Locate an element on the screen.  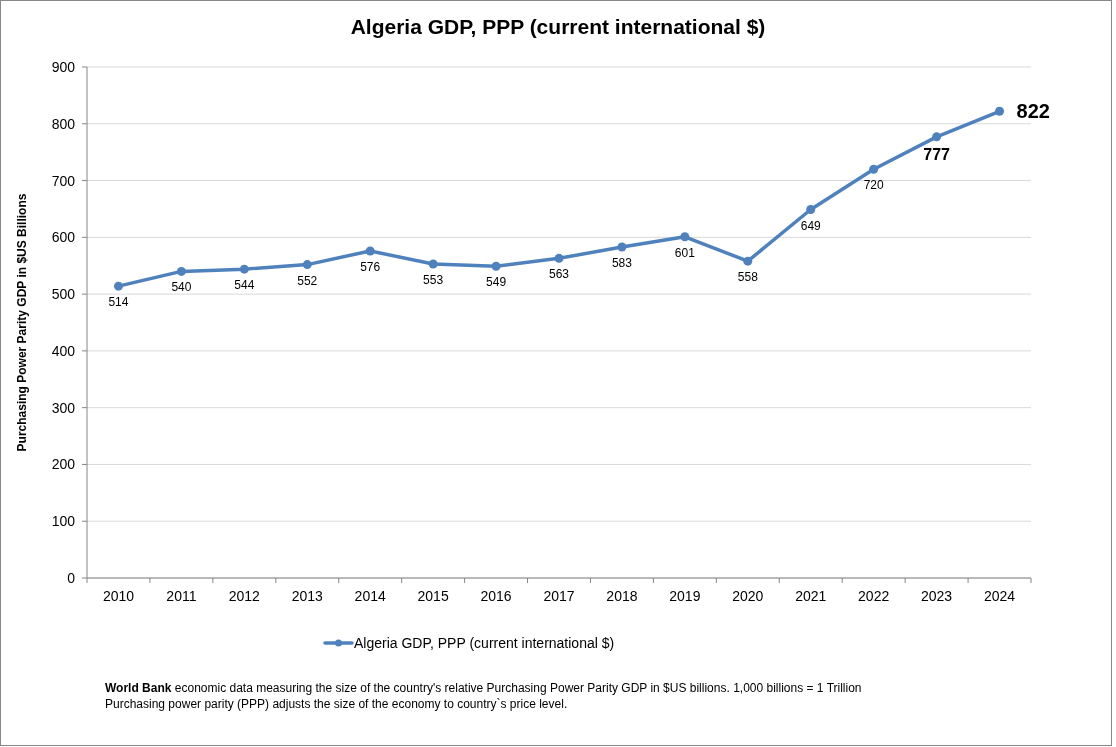
y-tick-label: 400 is located at coordinates (63, 350).